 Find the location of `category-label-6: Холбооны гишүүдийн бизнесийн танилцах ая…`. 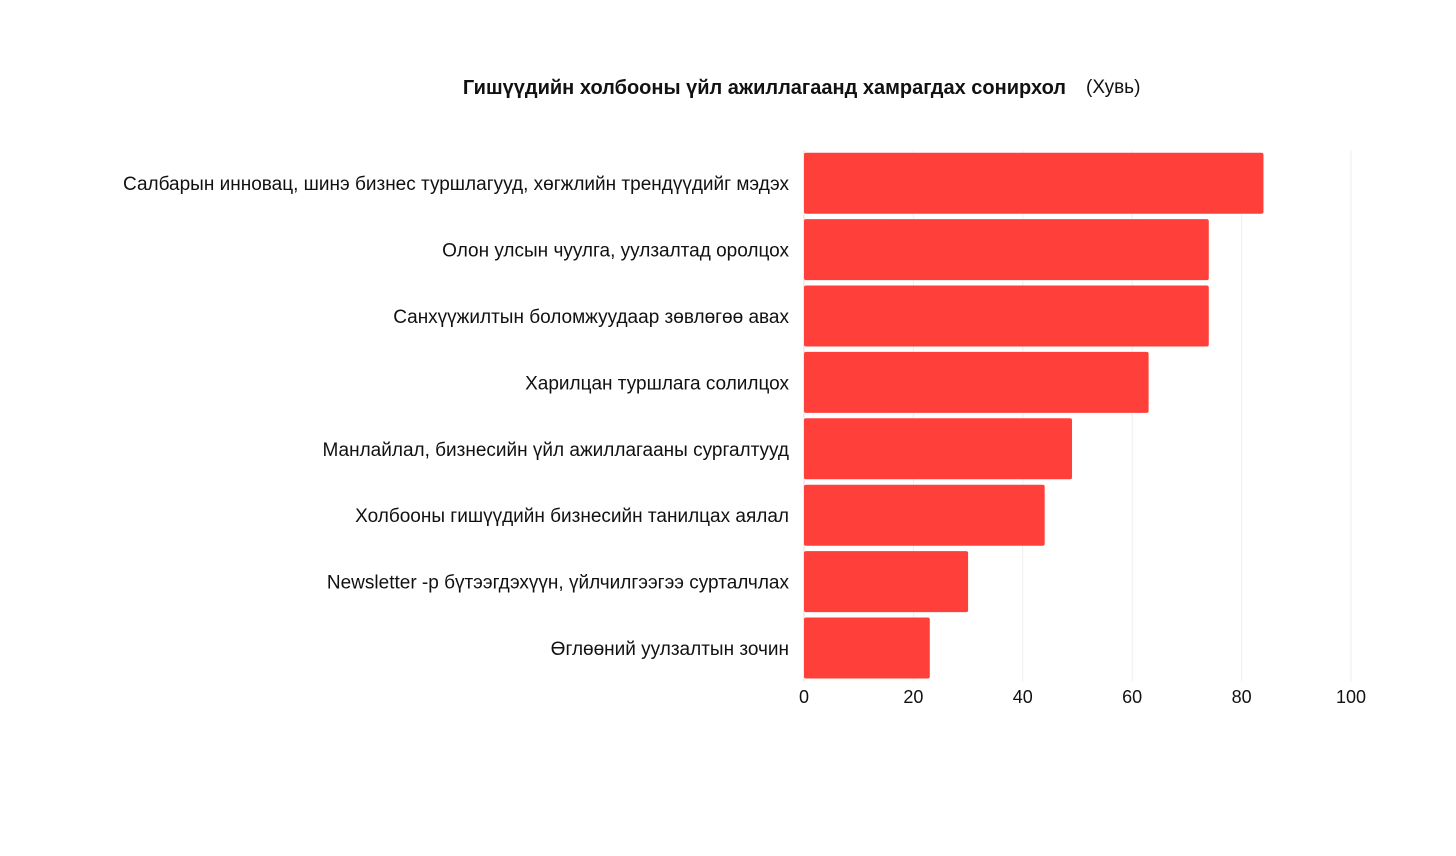

category-label-6: Холбооны гишүүдийн бизнесийн танилцах ая… is located at coordinates (572, 516).